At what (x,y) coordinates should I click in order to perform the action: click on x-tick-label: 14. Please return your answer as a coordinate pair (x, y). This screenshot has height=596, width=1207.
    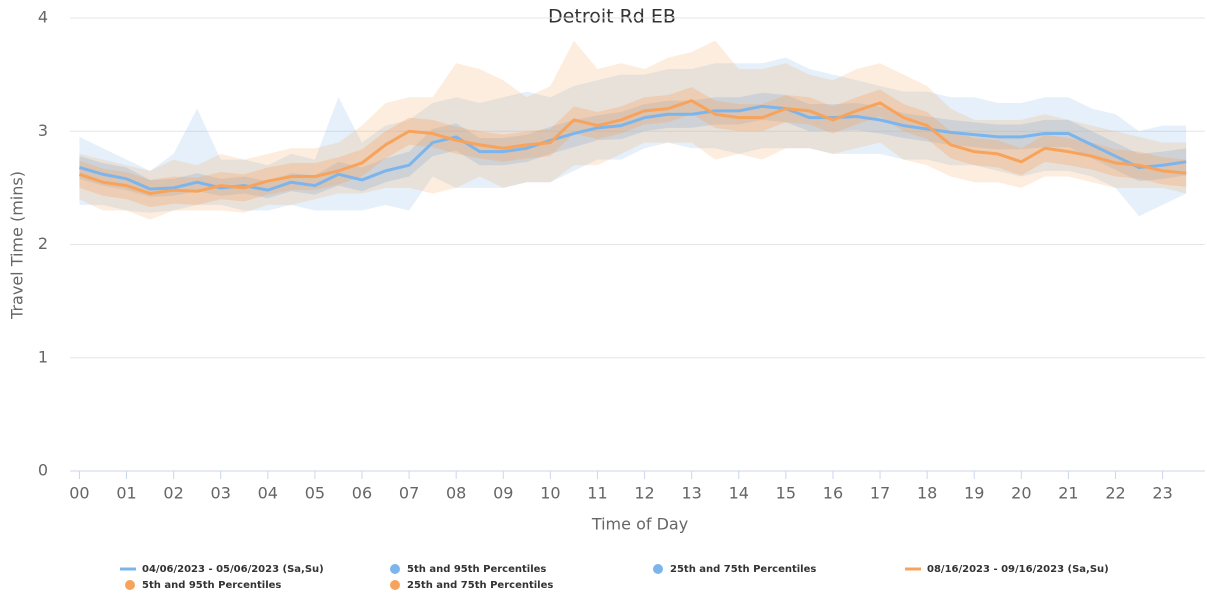
    Looking at the image, I should click on (739, 493).